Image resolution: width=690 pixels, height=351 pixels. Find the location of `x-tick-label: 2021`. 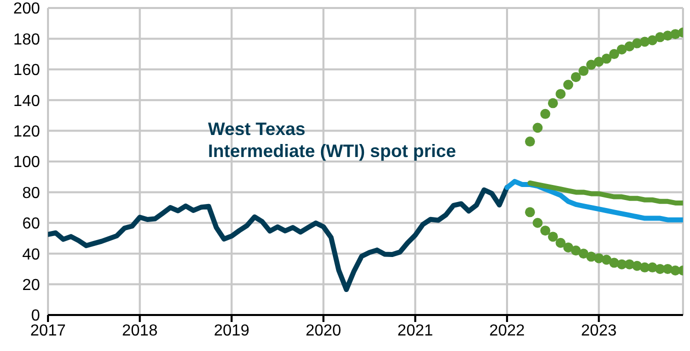

x-tick-label: 2021 is located at coordinates (415, 331).